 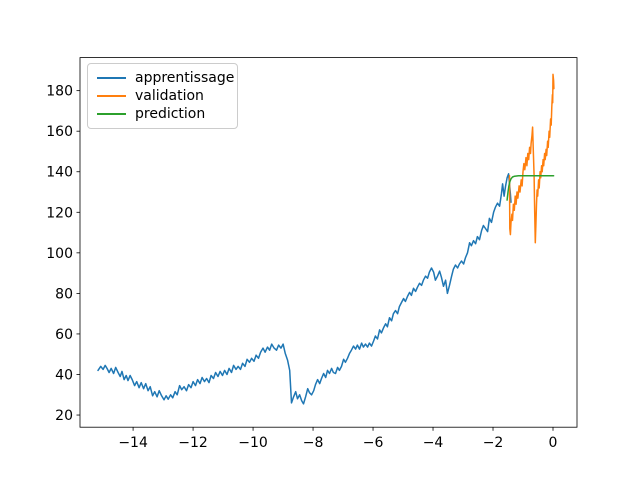 I want to click on legend-item-apprentissage: apprentissage, so click(x=165, y=78).